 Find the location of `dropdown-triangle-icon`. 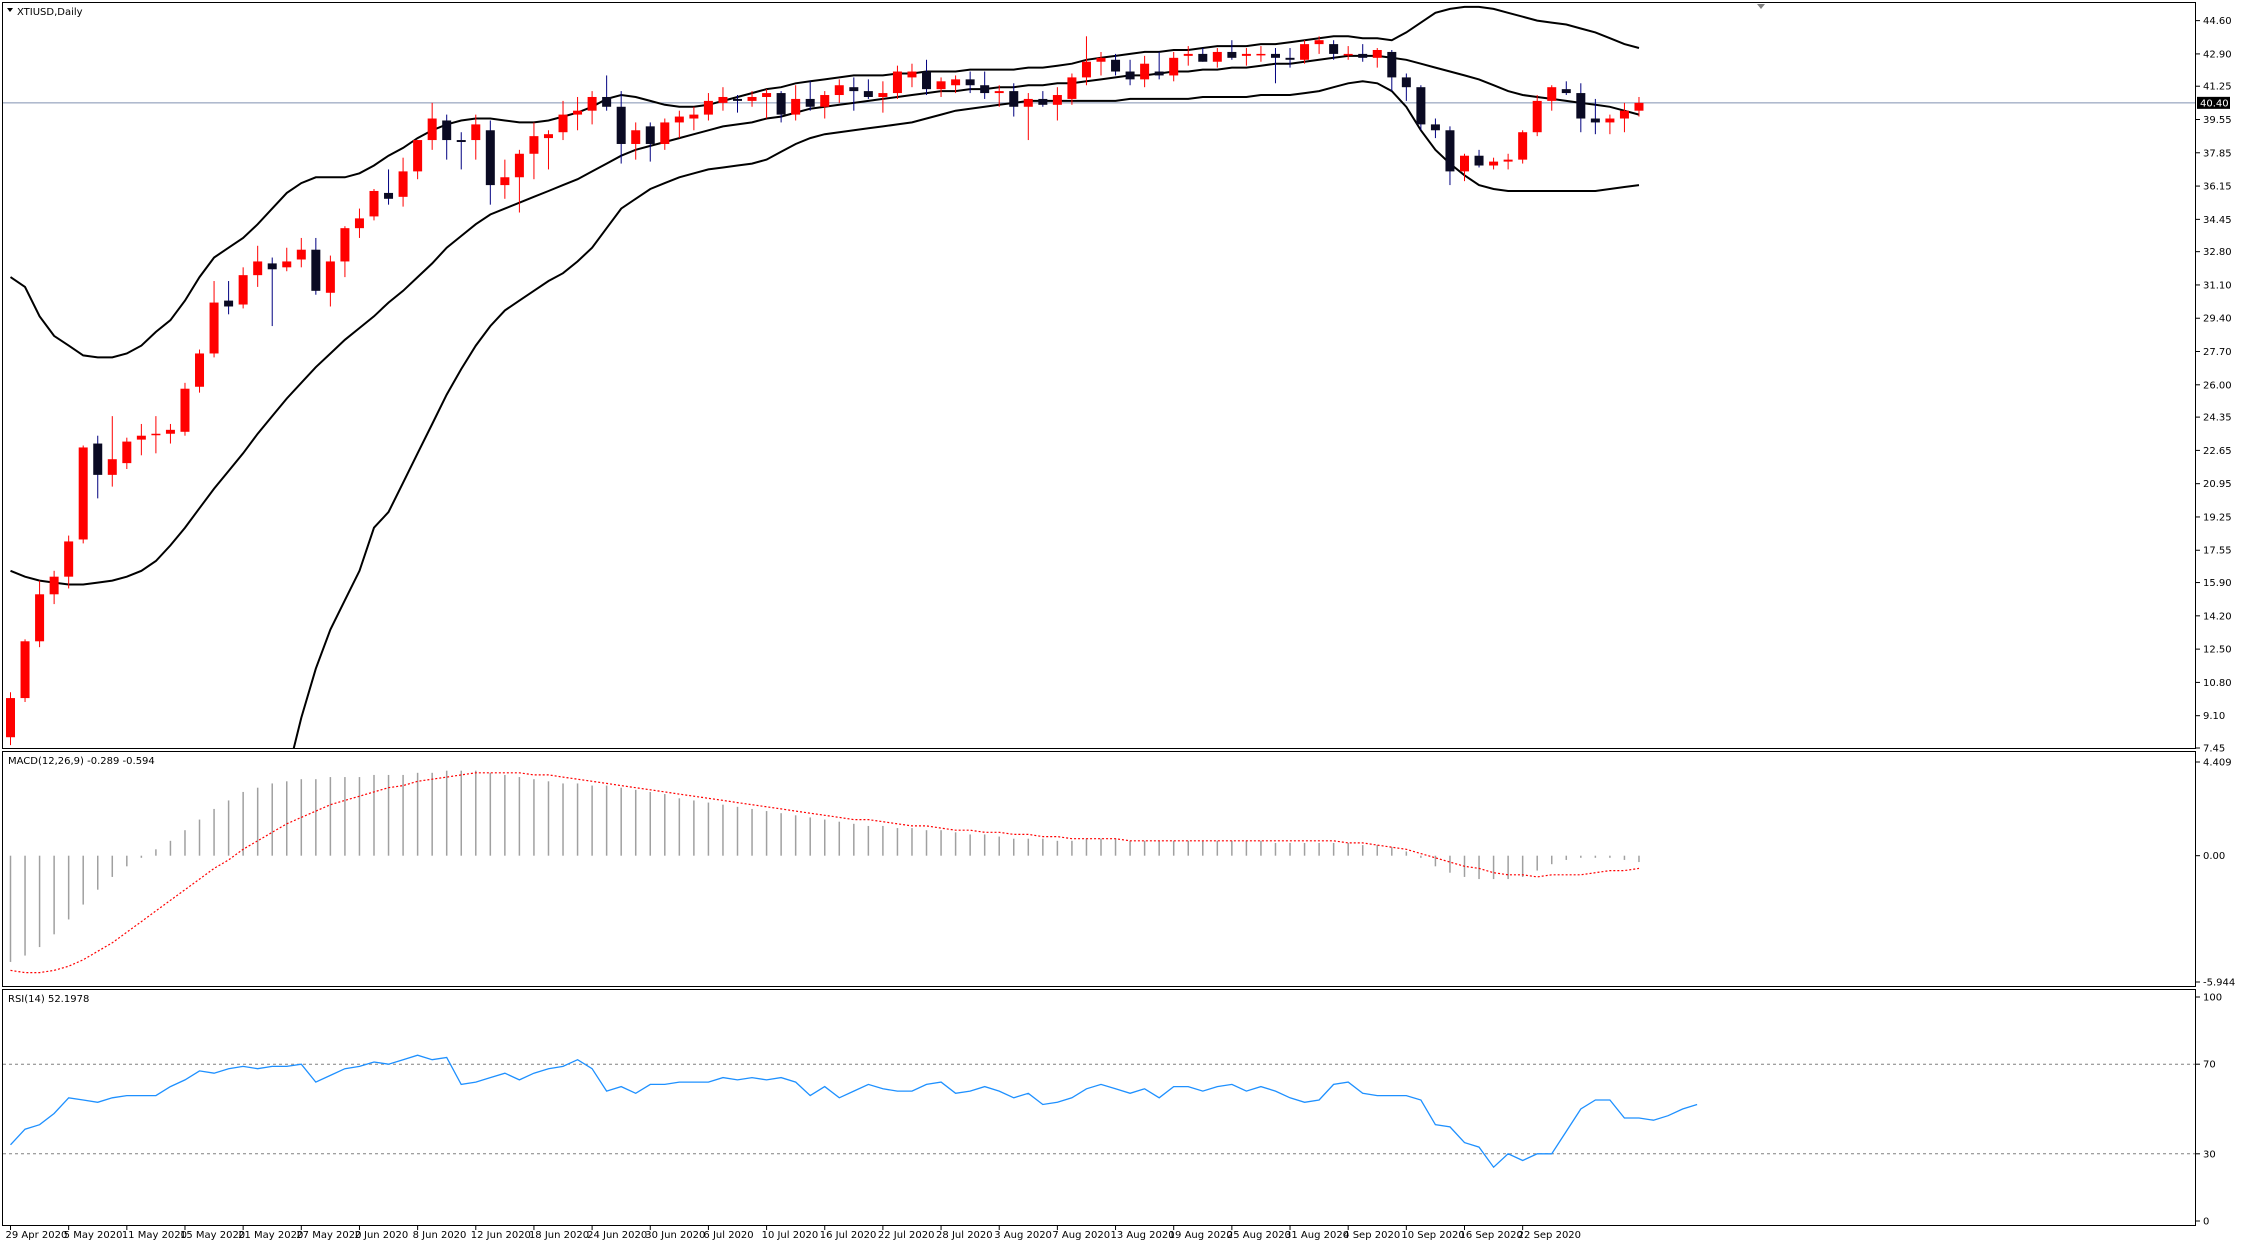

dropdown-triangle-icon is located at coordinates (10, 10).